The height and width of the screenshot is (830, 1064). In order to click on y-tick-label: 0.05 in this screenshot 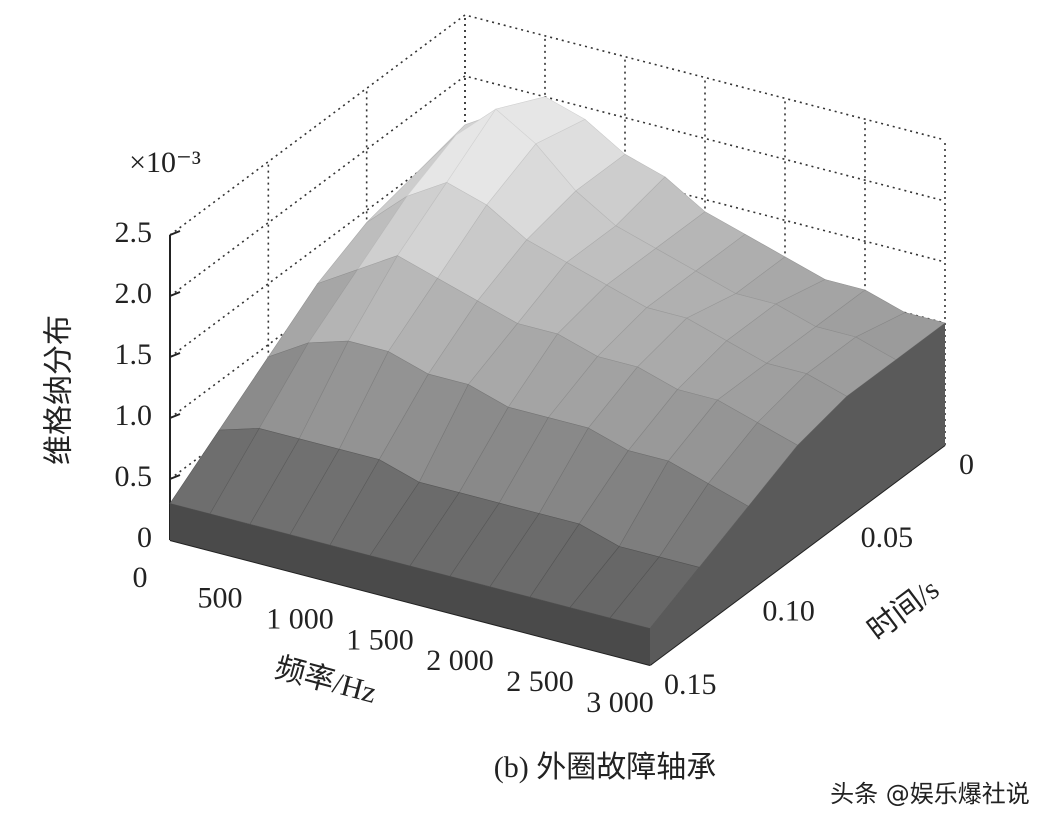, I will do `click(887, 537)`.